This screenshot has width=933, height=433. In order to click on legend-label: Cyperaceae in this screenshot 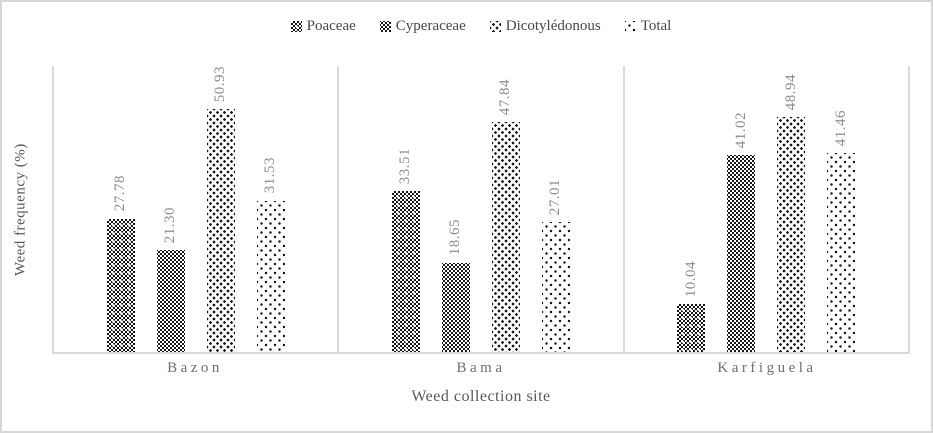, I will do `click(430, 26)`.